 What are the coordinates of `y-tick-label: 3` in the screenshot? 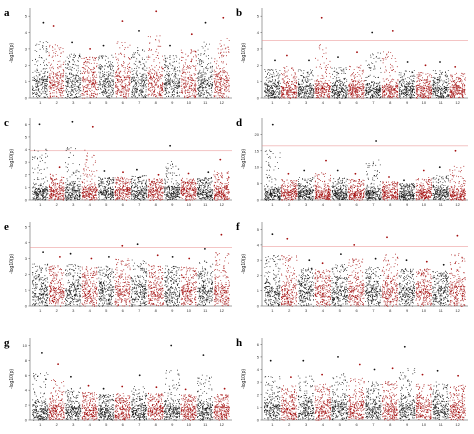 It's located at (258, 260).